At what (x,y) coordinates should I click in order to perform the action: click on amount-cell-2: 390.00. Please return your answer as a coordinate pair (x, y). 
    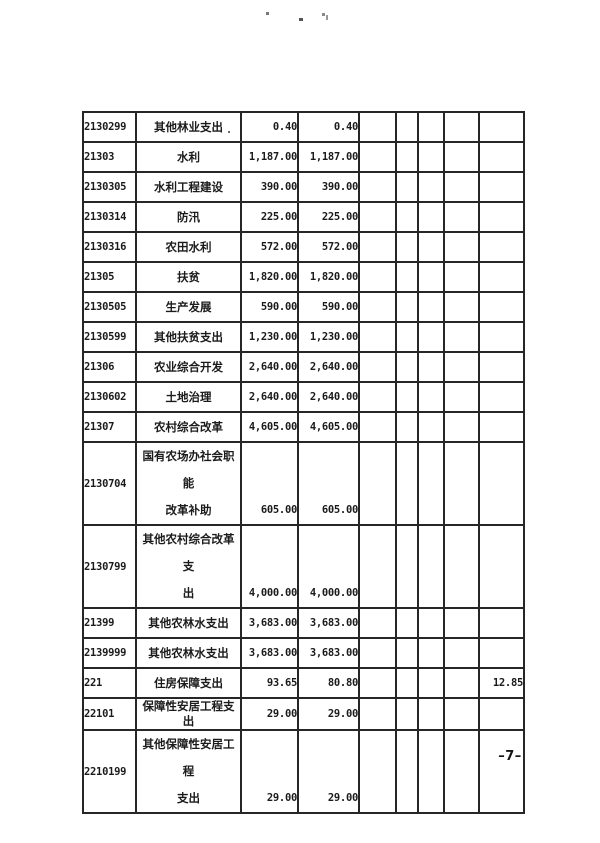
    Looking at the image, I should click on (328, 187).